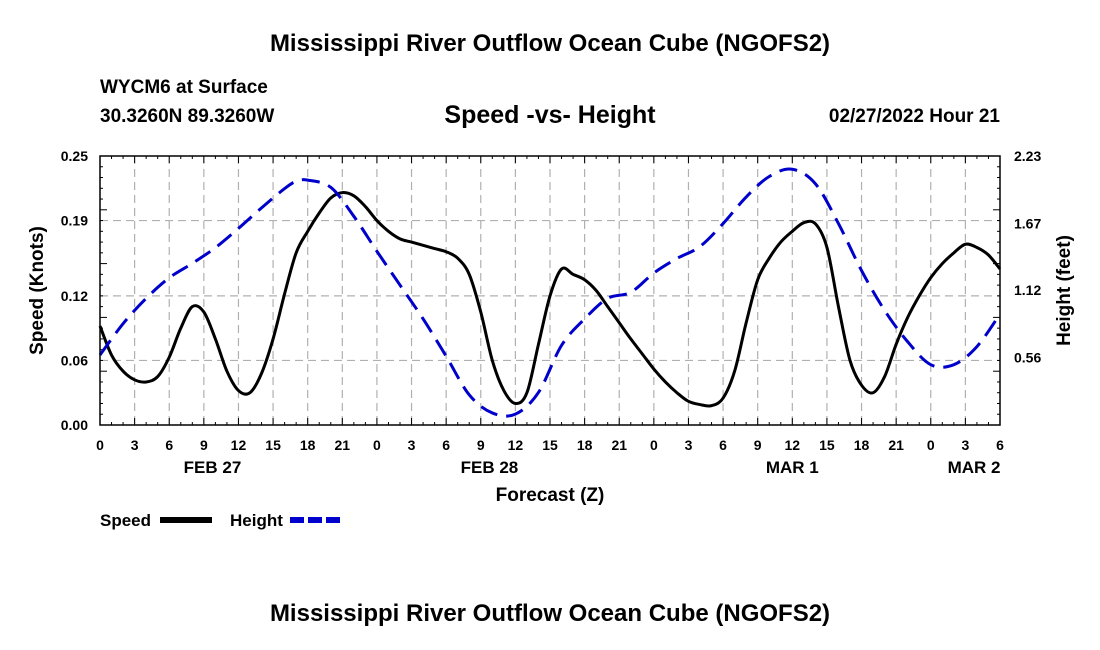 The width and height of the screenshot is (1100, 650). I want to click on x-axis-title: Forecast (Z), so click(550, 495).